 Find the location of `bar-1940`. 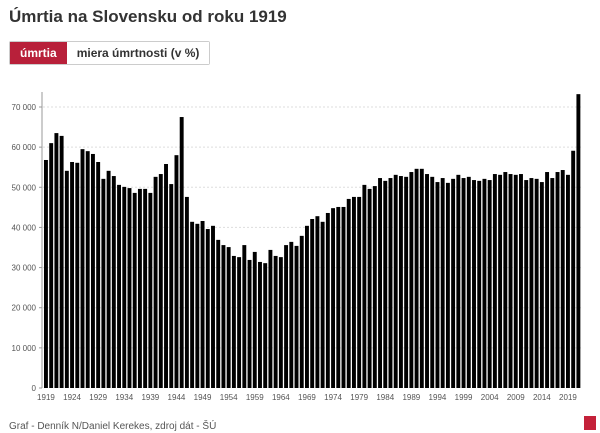

bar-1940 is located at coordinates (155, 282).